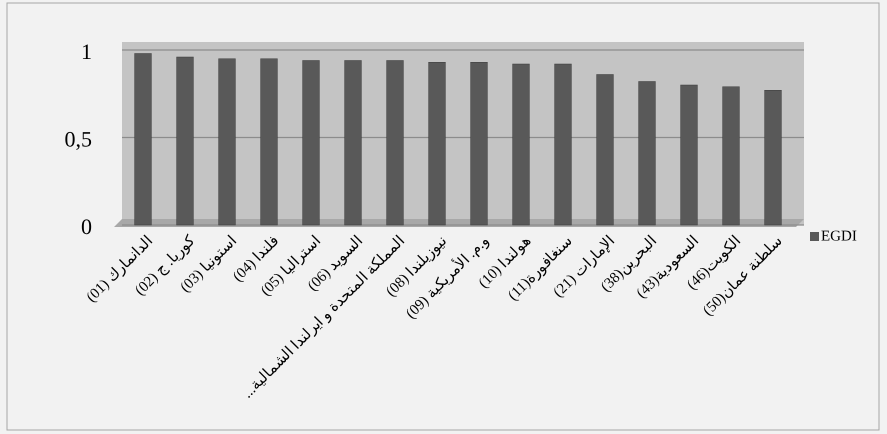 This screenshot has width=887, height=434. I want to click on y-tick-label: 0, so click(86, 227).